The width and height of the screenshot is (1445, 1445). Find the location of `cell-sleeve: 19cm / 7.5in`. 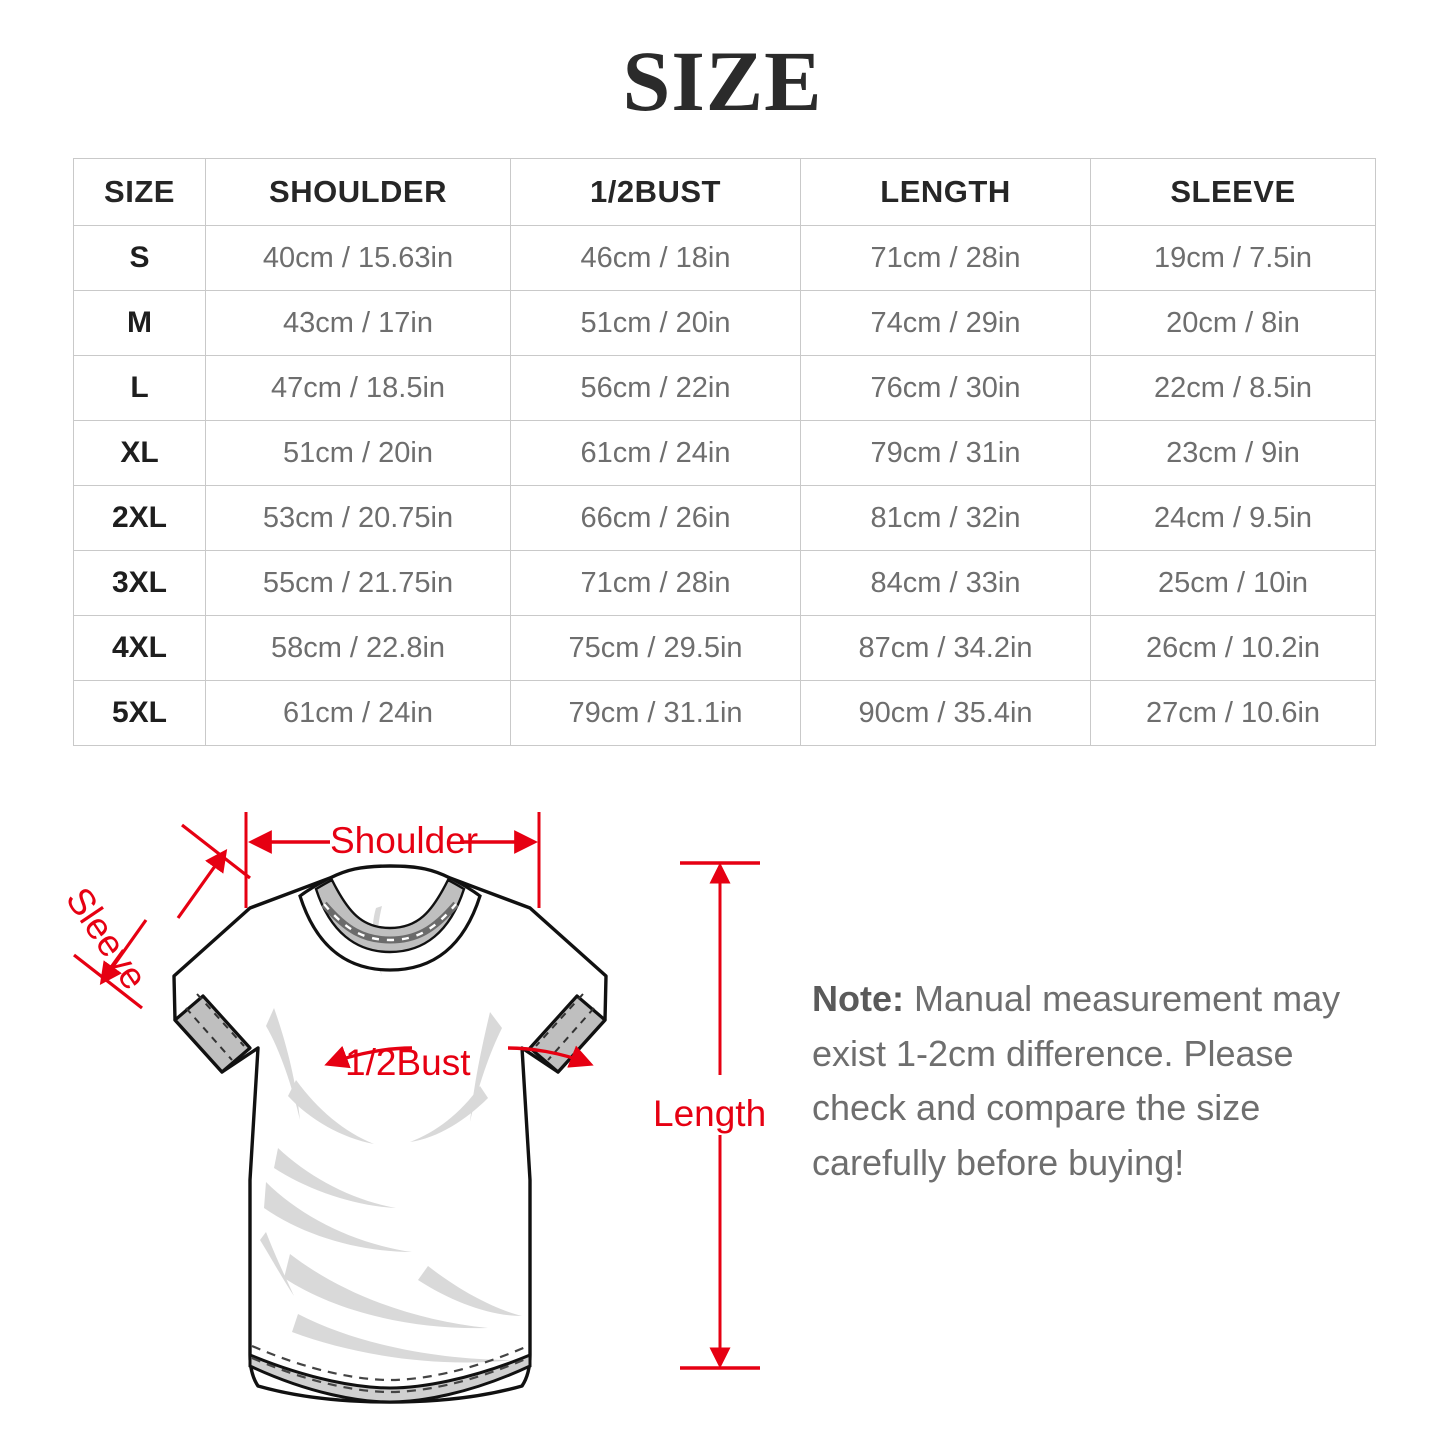

cell-sleeve: 19cm / 7.5in is located at coordinates (1233, 258).